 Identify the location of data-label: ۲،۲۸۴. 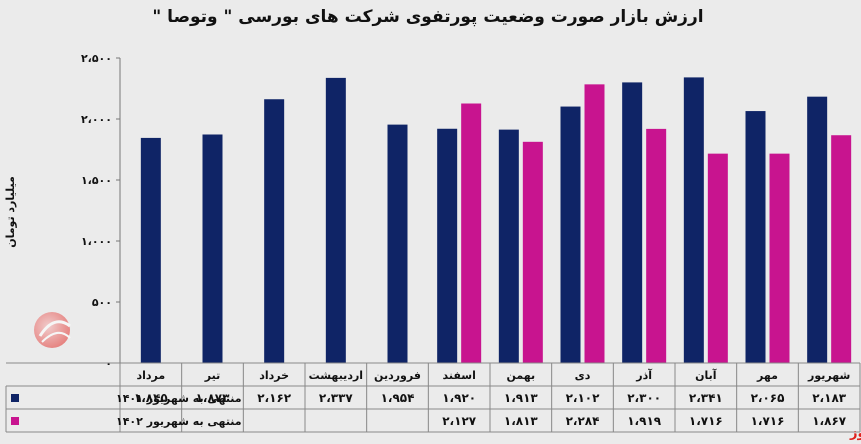
(583, 421).